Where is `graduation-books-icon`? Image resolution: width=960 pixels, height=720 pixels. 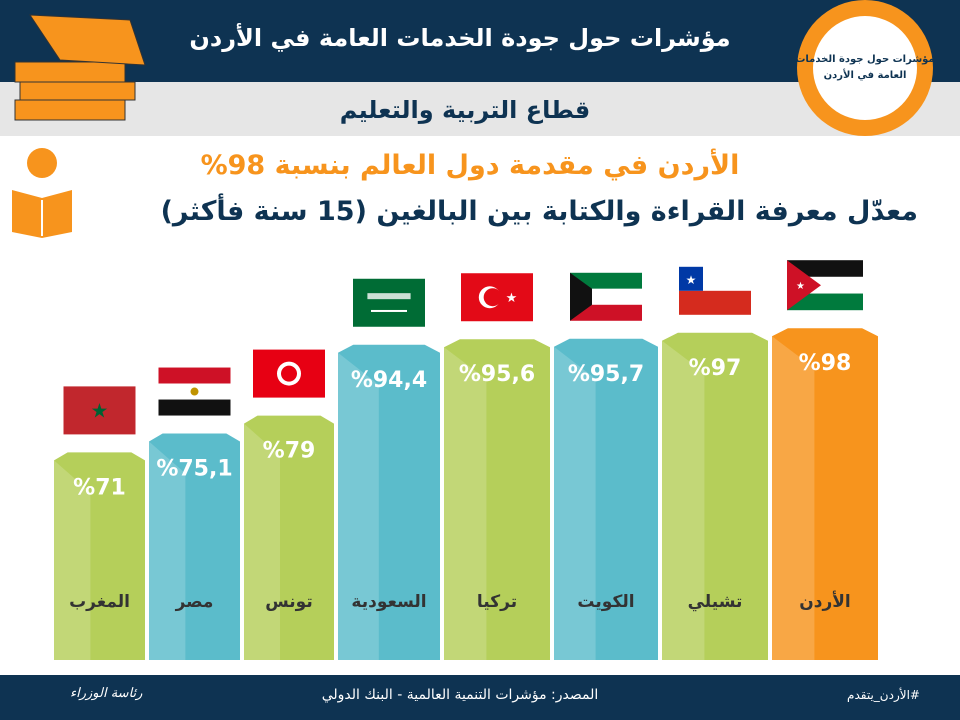 graduation-books-icon is located at coordinates (80, 67).